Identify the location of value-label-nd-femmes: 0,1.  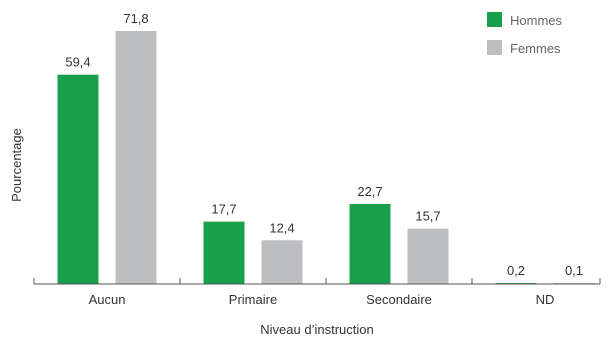
(574, 270).